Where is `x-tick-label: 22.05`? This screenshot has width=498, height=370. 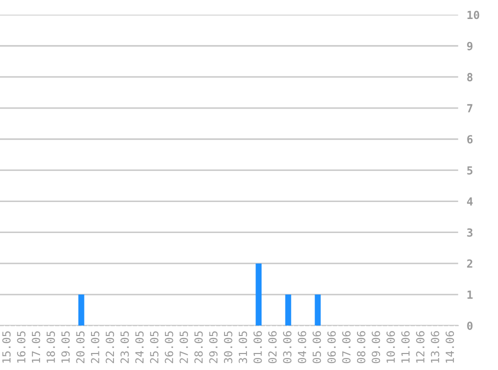
x-tick-label: 22.05 is located at coordinates (110, 347).